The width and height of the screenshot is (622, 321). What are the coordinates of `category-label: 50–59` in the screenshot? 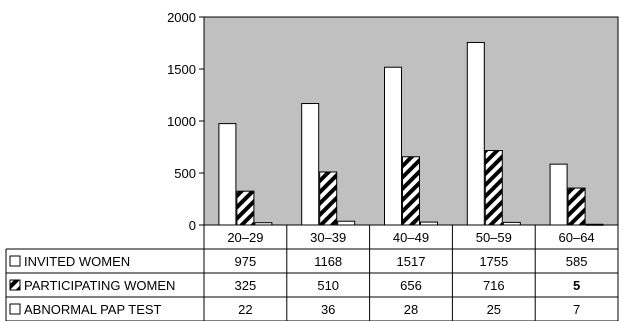 It's located at (494, 237).